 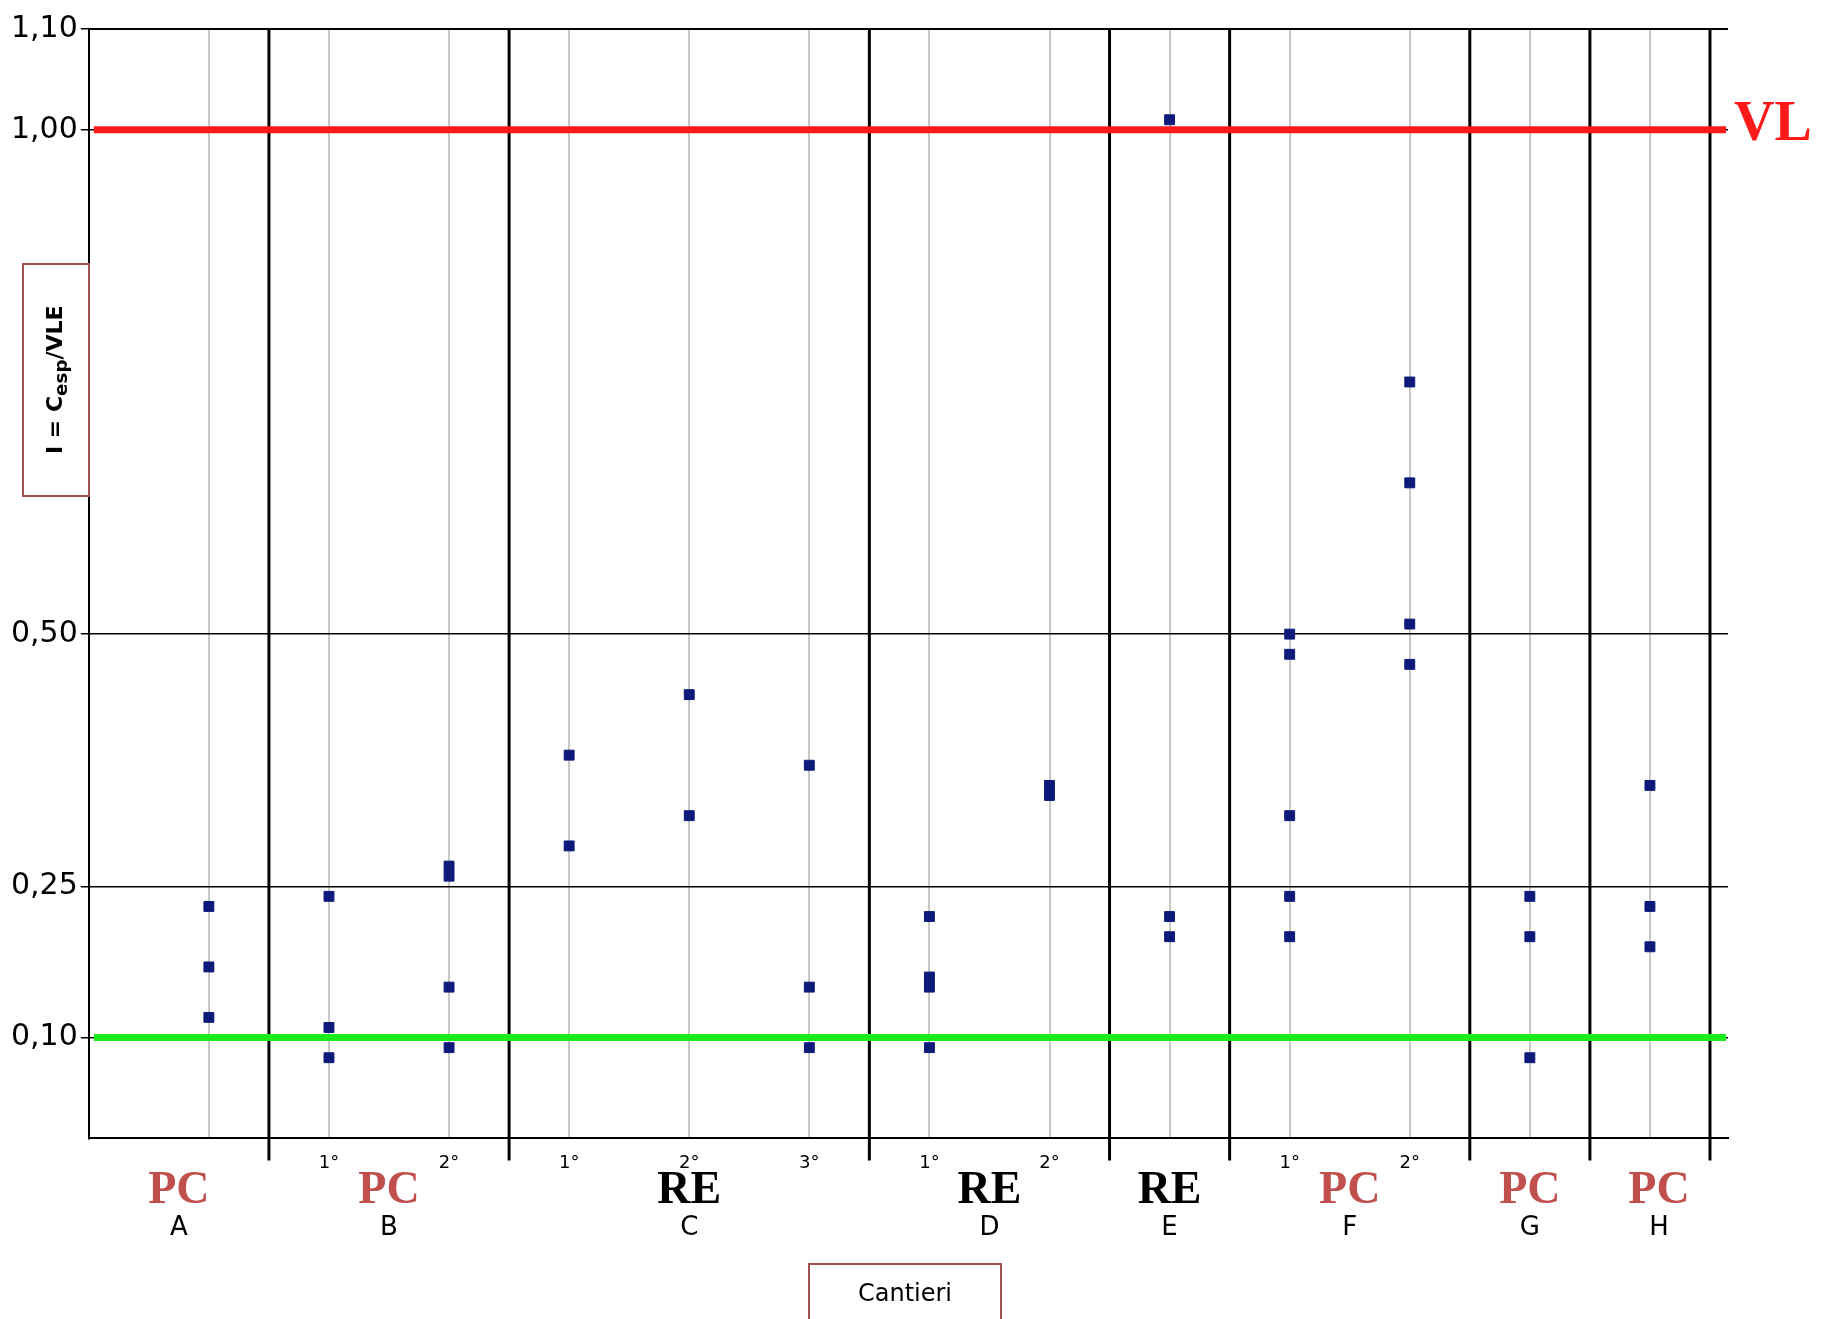 I want to click on x-tick-label: 3°, so click(x=809, y=1161).